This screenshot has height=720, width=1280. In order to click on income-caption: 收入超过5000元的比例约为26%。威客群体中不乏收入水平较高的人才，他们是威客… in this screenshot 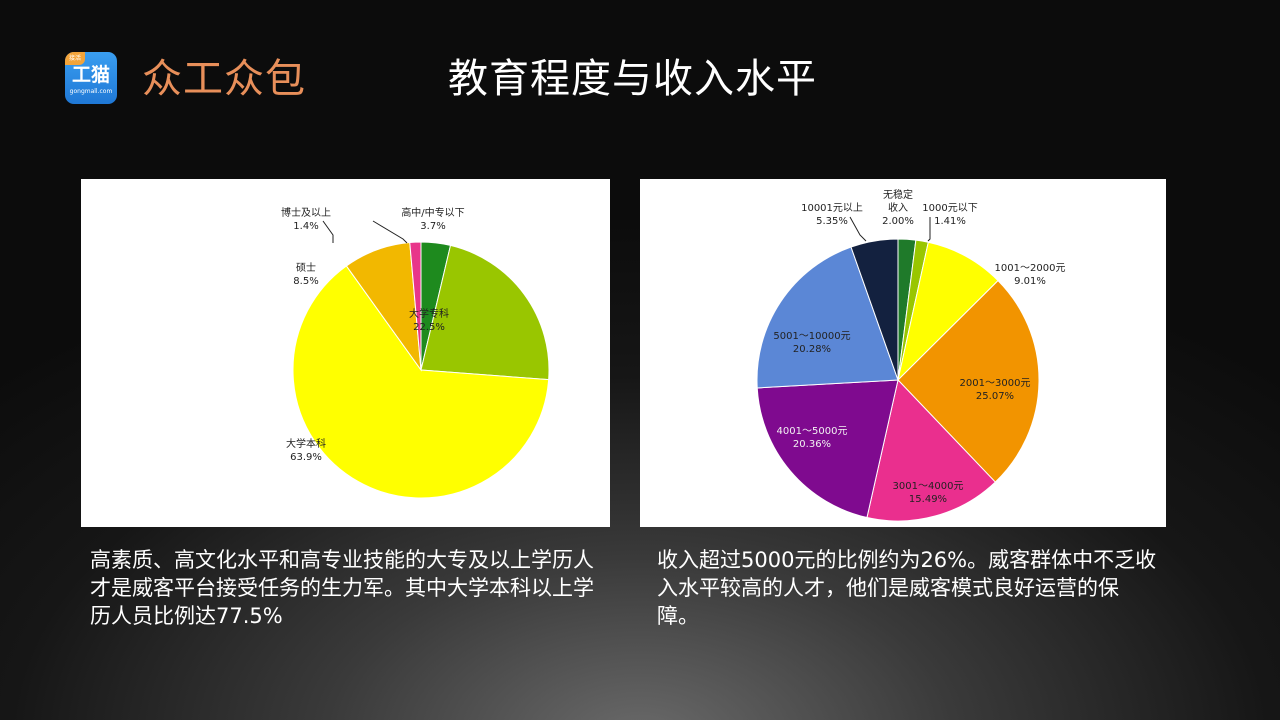, I will do `click(907, 588)`.